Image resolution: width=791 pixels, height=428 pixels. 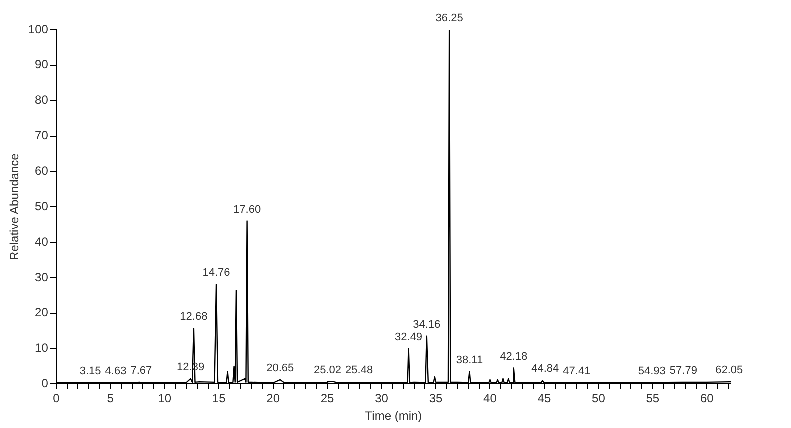 What do you see at coordinates (194, 317) in the screenshot?
I see `annotation: 12.68` at bounding box center [194, 317].